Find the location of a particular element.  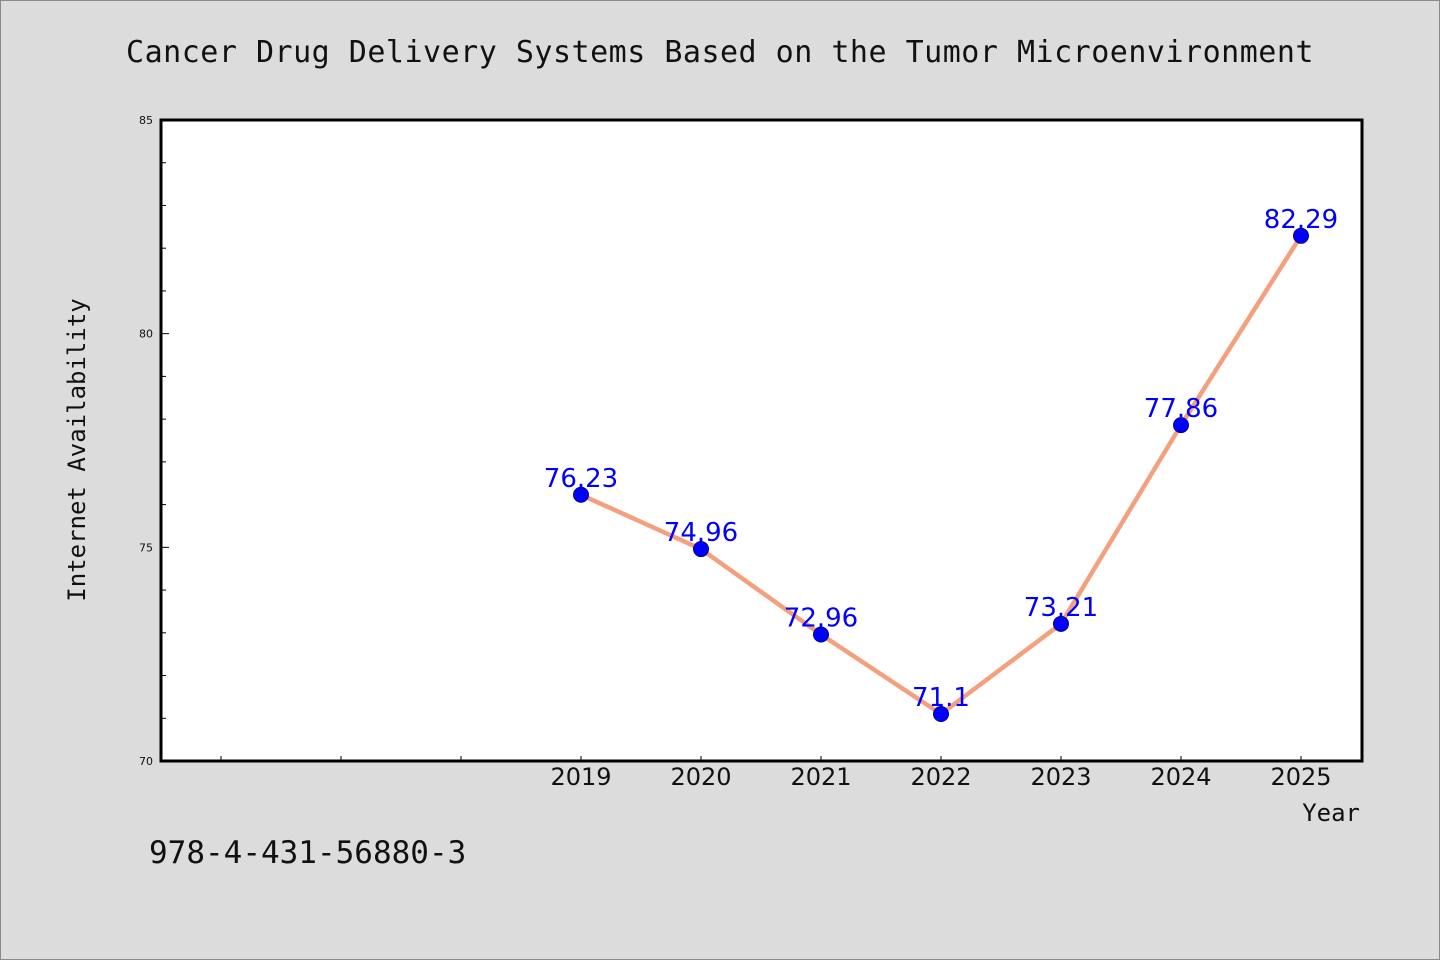

data-label: 73.21 is located at coordinates (1061, 608).